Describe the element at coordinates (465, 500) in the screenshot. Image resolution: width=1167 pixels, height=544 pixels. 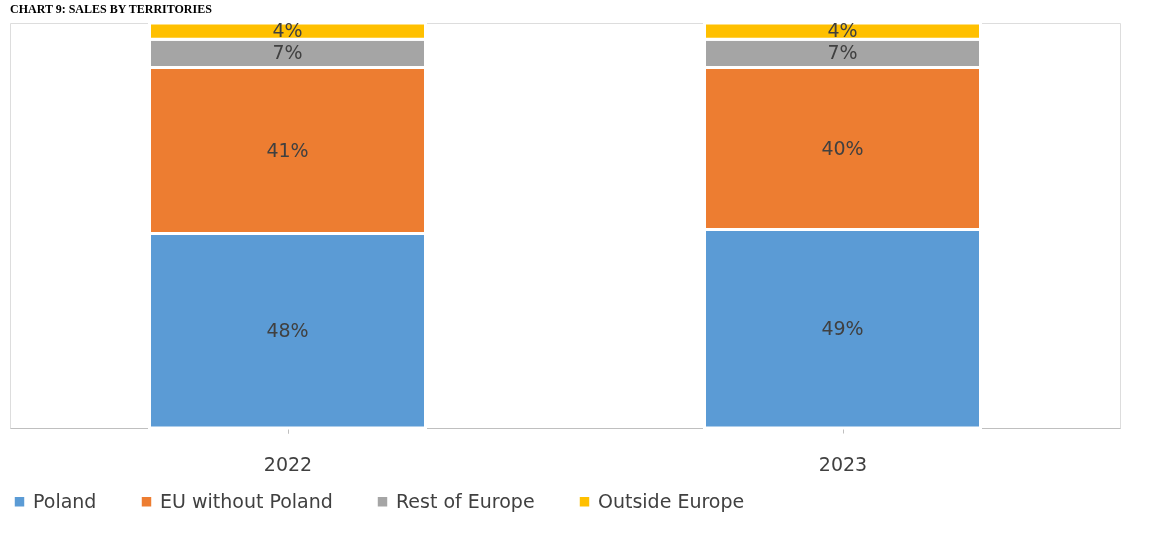
I see `legend-label: Rest of Europe` at that location.